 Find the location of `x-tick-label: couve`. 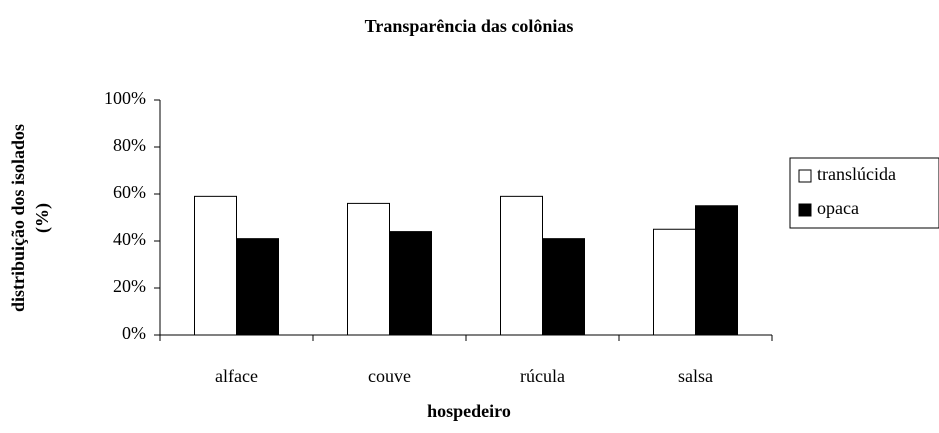

x-tick-label: couve is located at coordinates (389, 376).